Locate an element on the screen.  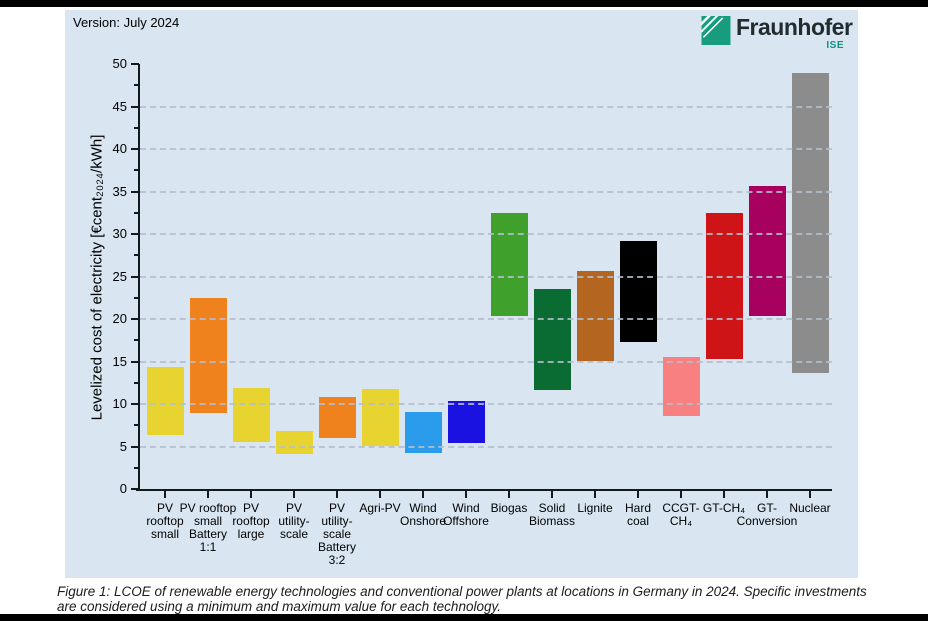
category-label: Wind Offshore is located at coordinates (466, 514).